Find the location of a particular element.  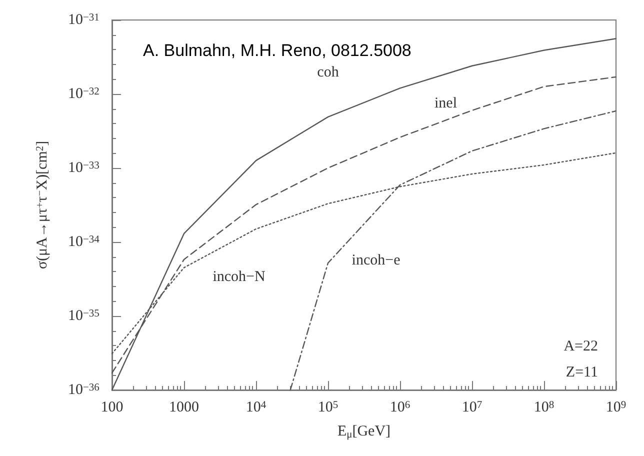

series-label: coh is located at coordinates (328, 72).